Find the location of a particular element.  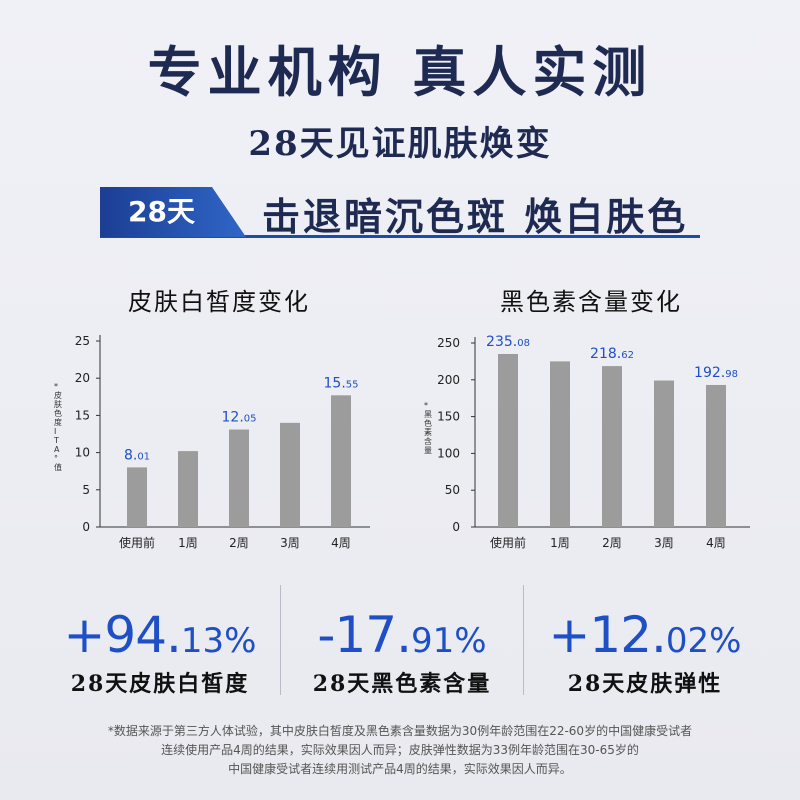

y-tick-label: 100 is located at coordinates (448, 453).